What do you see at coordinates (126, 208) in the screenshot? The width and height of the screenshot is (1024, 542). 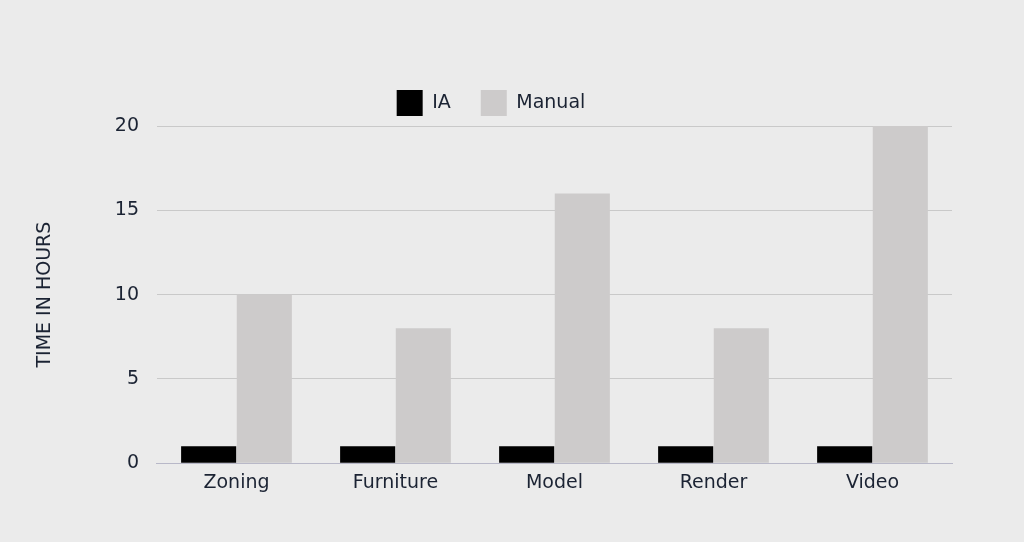 I see `y-tick-label: 15` at bounding box center [126, 208].